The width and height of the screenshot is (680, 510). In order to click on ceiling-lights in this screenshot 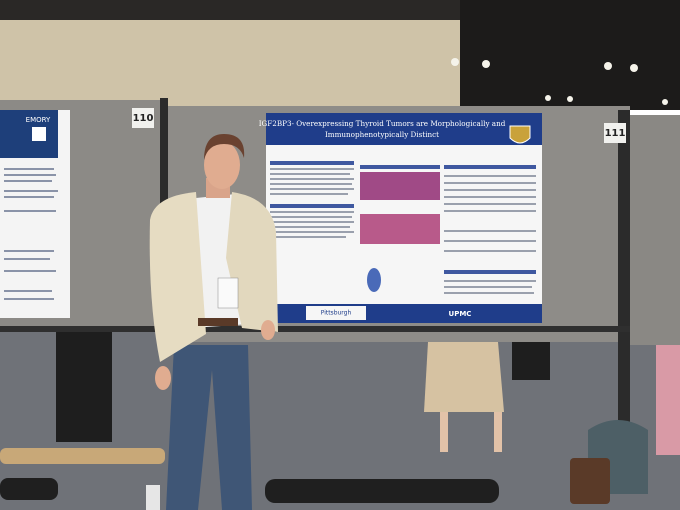, I will do `click(559, 81)`.